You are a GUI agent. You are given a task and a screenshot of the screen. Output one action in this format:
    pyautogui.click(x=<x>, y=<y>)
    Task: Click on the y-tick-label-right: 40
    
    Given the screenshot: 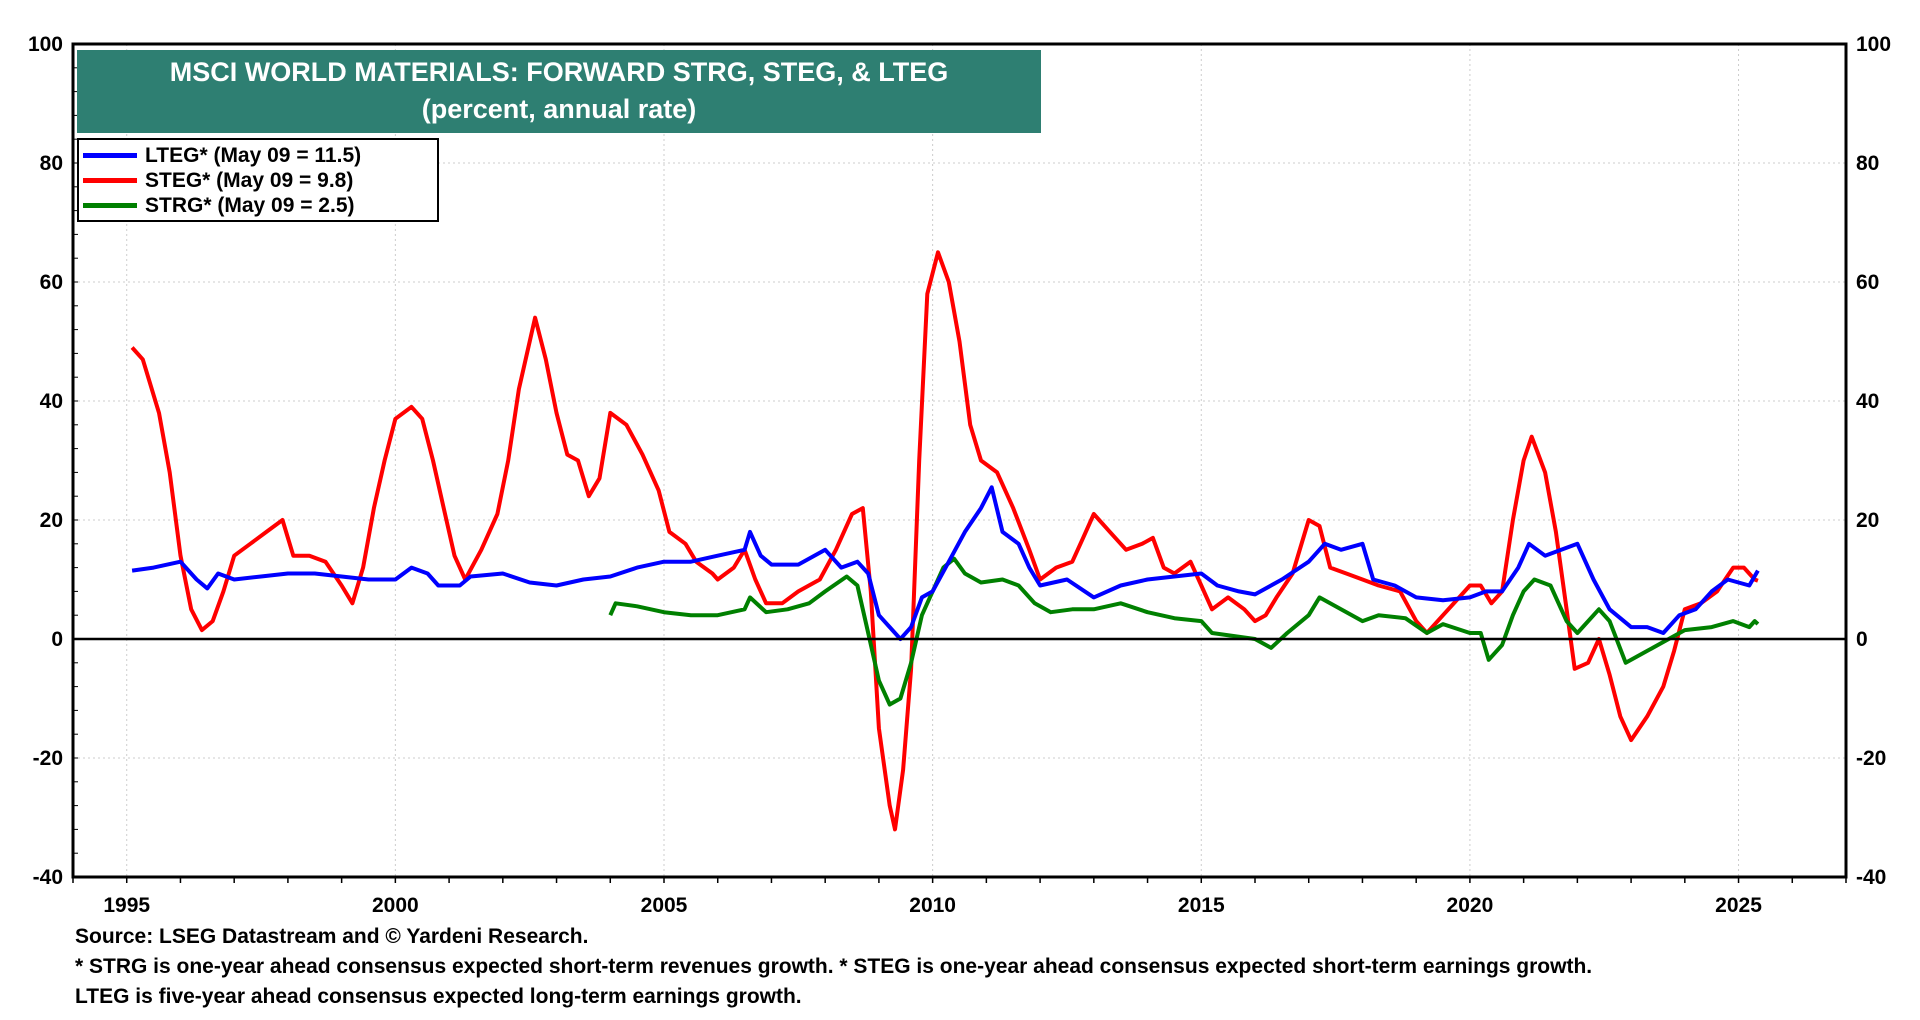 What is the action you would take?
    pyautogui.click(x=1867, y=401)
    